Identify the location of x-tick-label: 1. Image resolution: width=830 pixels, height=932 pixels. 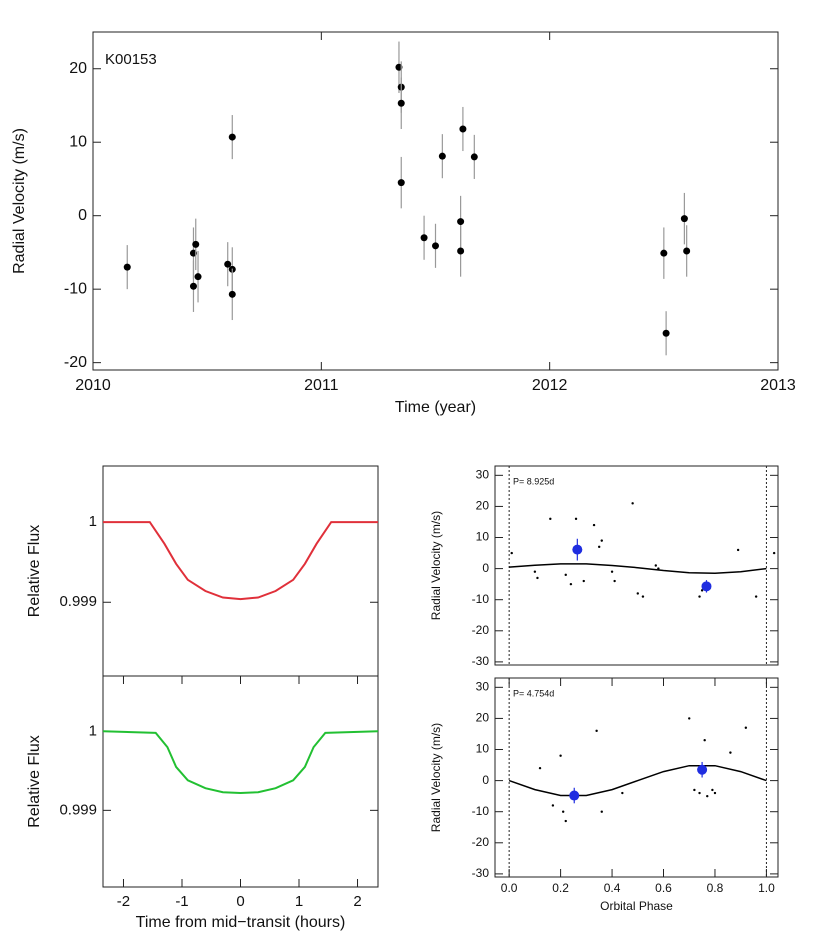
(299, 901).